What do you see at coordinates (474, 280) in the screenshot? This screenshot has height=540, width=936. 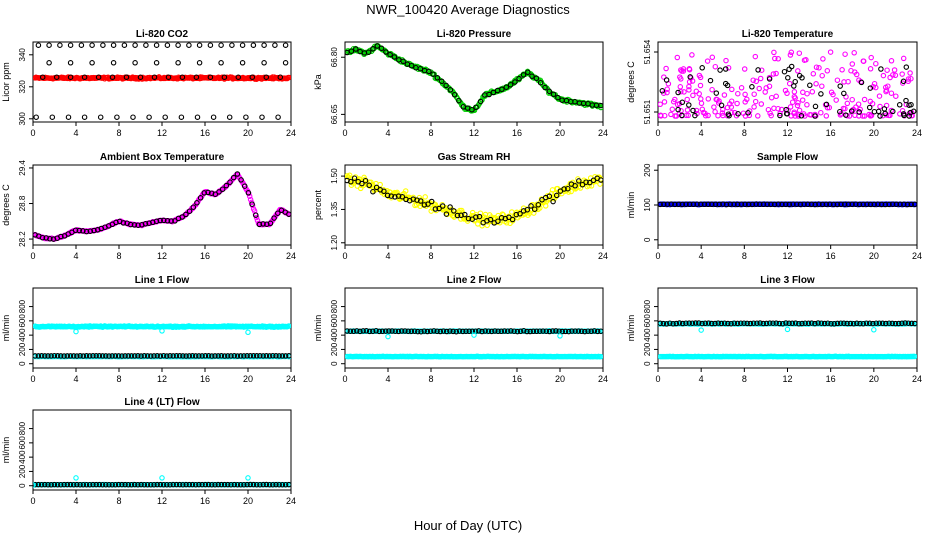 I see `panel-title: Line 2 Flow` at bounding box center [474, 280].